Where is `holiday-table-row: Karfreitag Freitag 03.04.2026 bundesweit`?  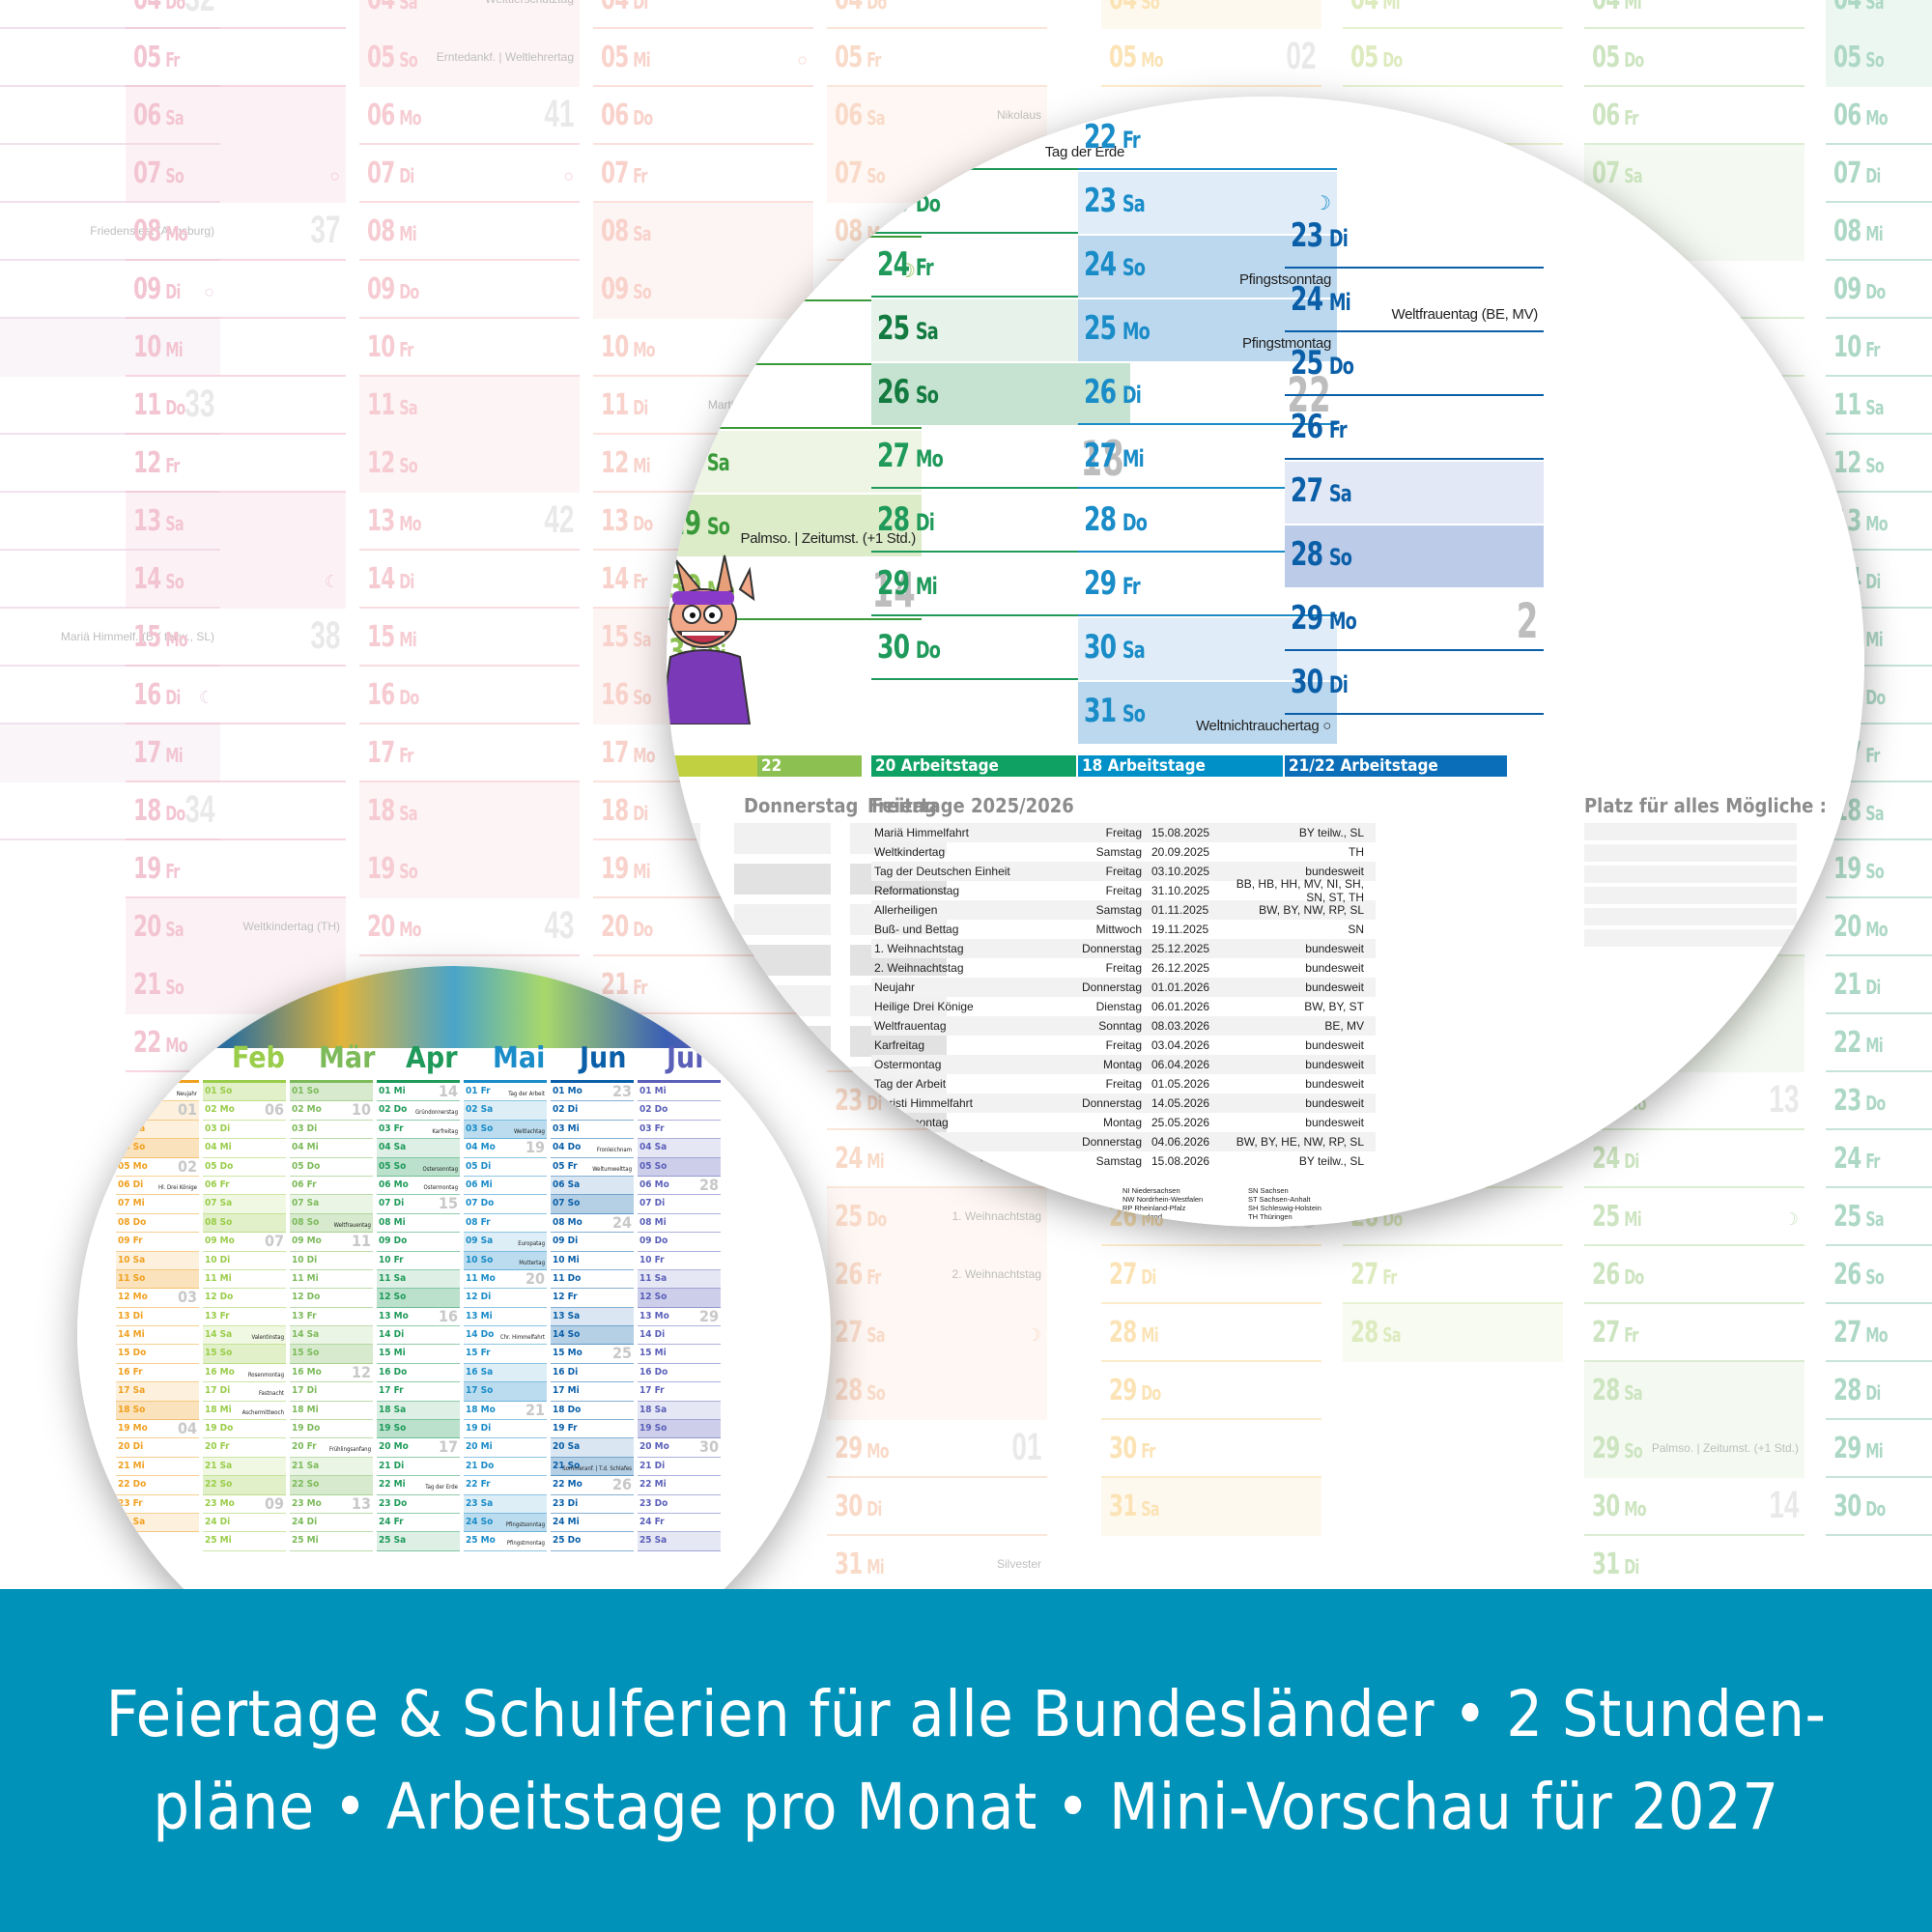
holiday-table-row: Karfreitag Freitag 03.04.2026 bundesweit is located at coordinates (1123, 1045).